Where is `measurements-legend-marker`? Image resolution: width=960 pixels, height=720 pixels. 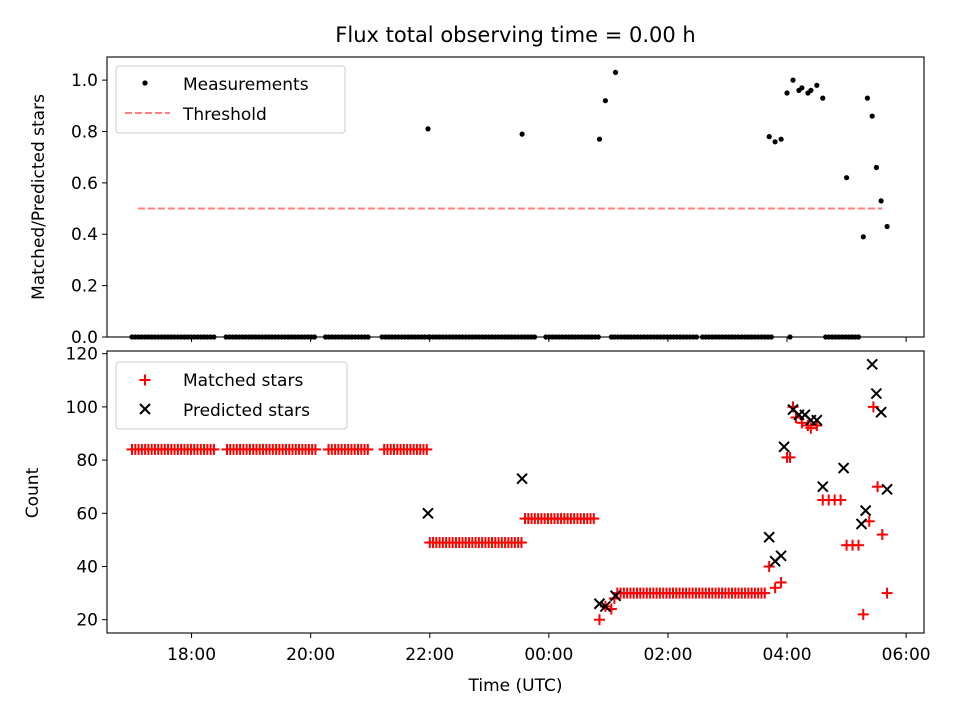 measurements-legend-marker is located at coordinates (145, 83).